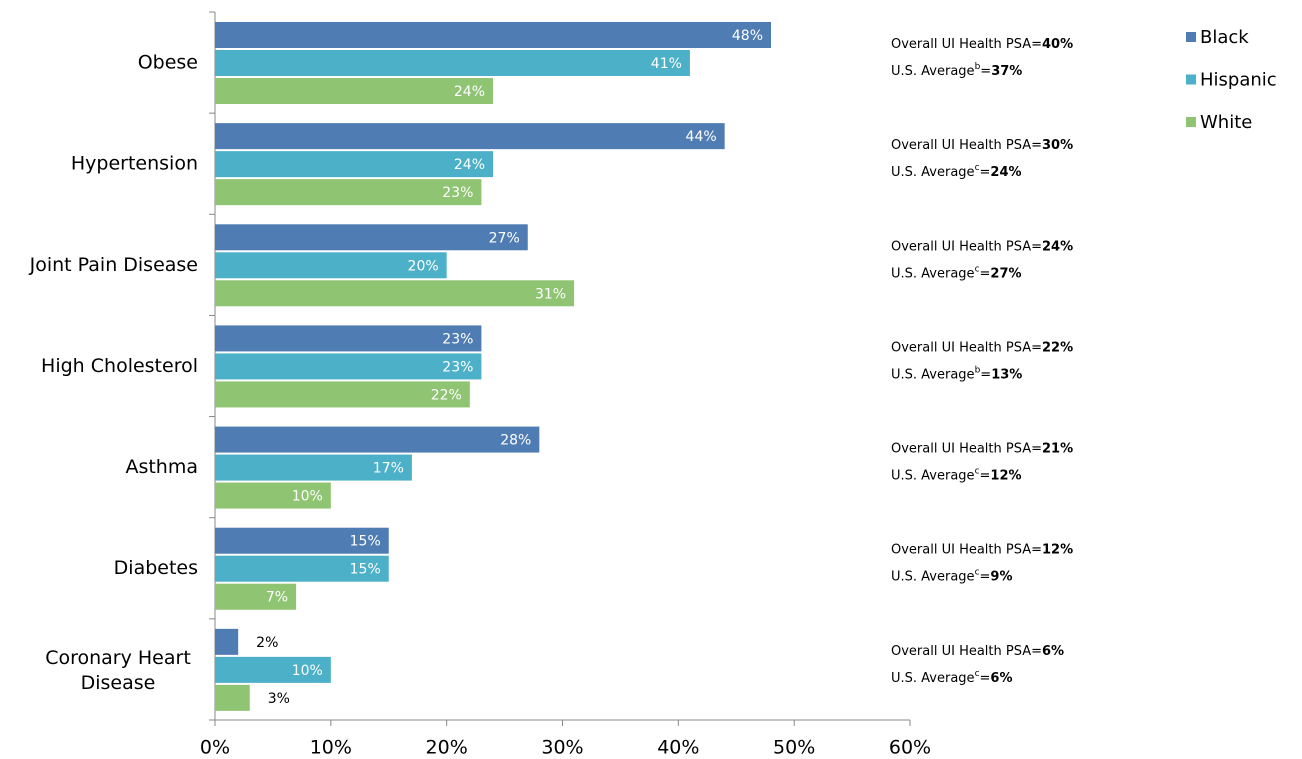 The height and width of the screenshot is (759, 1302). What do you see at coordinates (277, 598) in the screenshot?
I see `value-label: 7%` at bounding box center [277, 598].